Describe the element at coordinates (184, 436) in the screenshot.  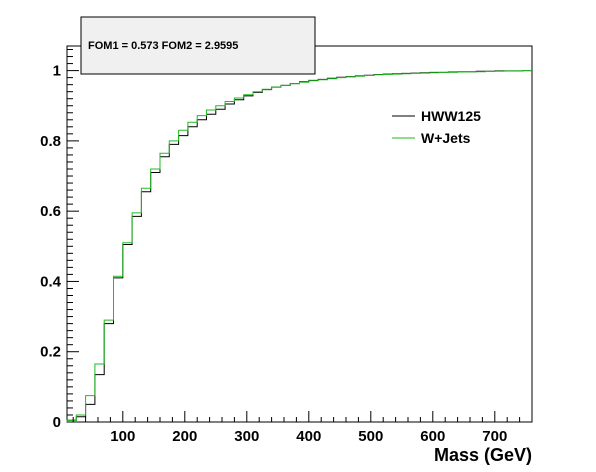
I see `x-tick-label: 200` at that location.